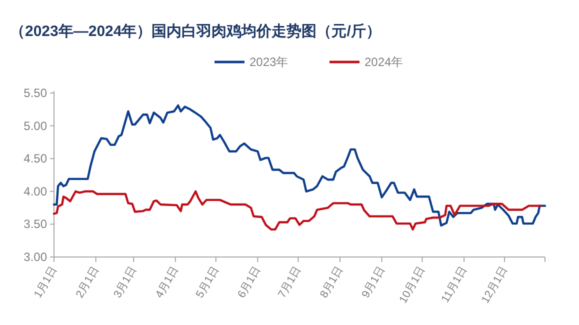 This screenshot has width=579, height=325. What do you see at coordinates (412, 285) in the screenshot?
I see `x-tick-label: 10月1日` at bounding box center [412, 285].